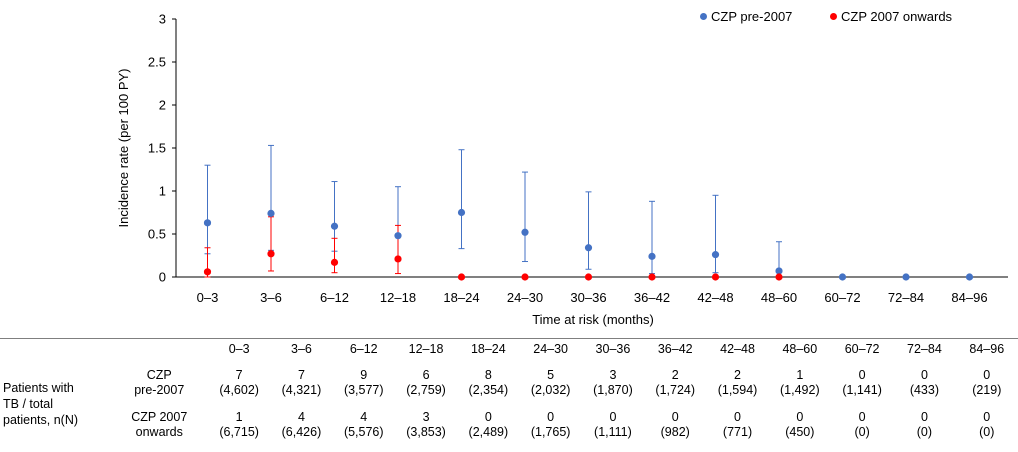  Describe the element at coordinates (862, 349) in the screenshot. I see `table-header-cell: 60–72` at that location.